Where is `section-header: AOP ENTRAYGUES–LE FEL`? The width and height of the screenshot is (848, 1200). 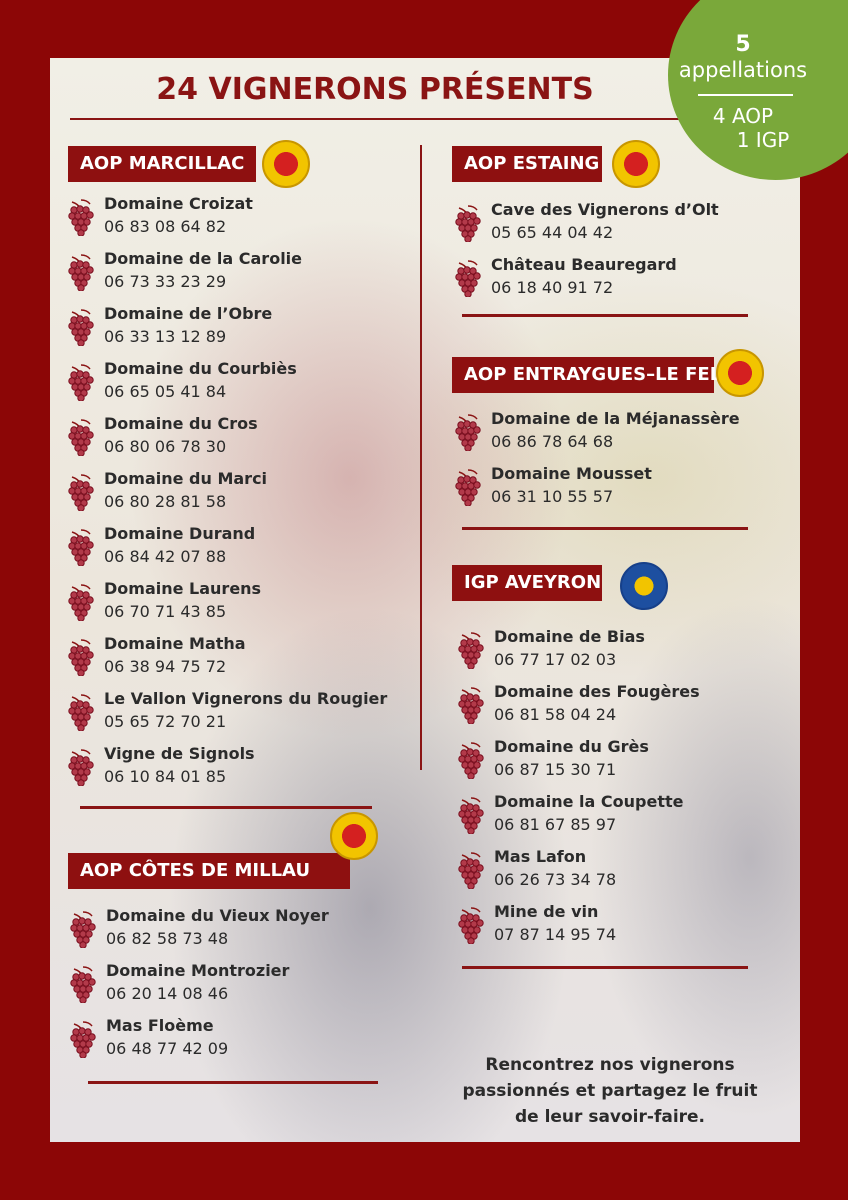
section-header: AOP ENTRAYGUES–LE FEL is located at coordinates (586, 375).